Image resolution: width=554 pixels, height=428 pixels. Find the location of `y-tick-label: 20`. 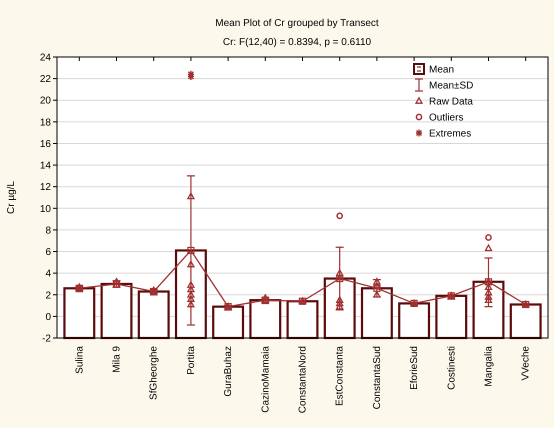

y-tick-label: 20 is located at coordinates (46, 101).